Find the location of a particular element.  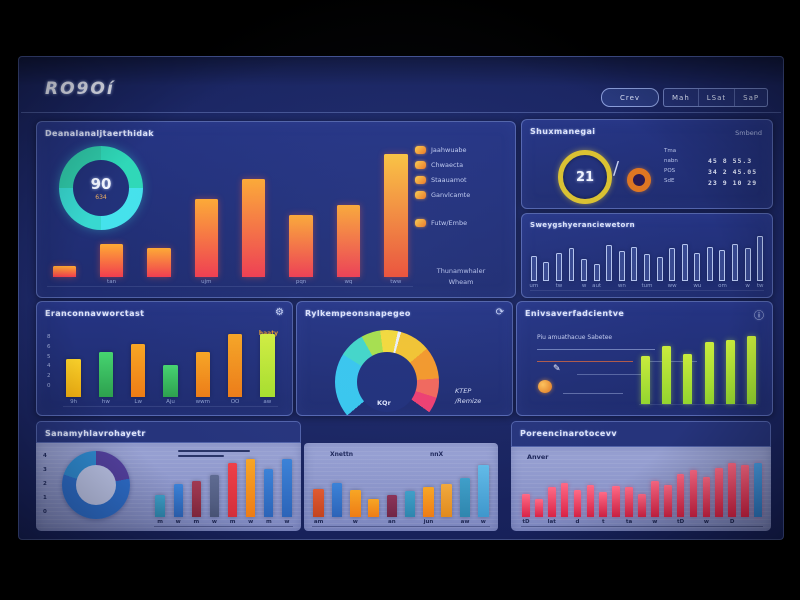

panel-title: Rylkempeonsnapegeo is located at coordinates (358, 313).